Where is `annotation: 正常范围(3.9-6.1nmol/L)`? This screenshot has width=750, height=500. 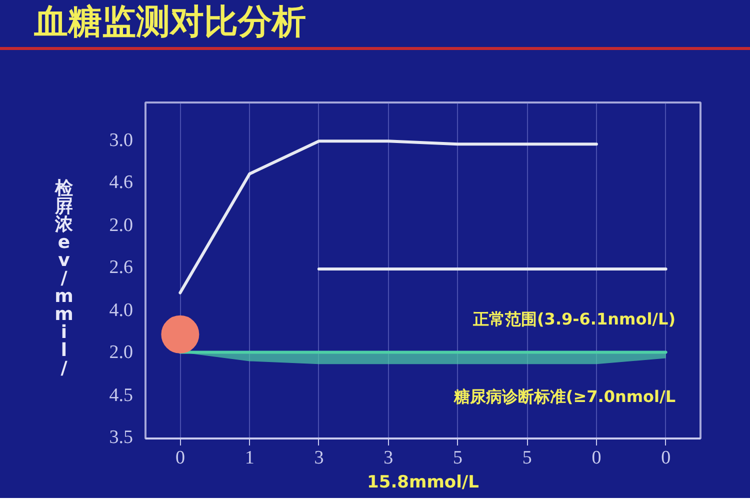
annotation: 正常范围(3.9-6.1nmol/L) is located at coordinates (574, 319).